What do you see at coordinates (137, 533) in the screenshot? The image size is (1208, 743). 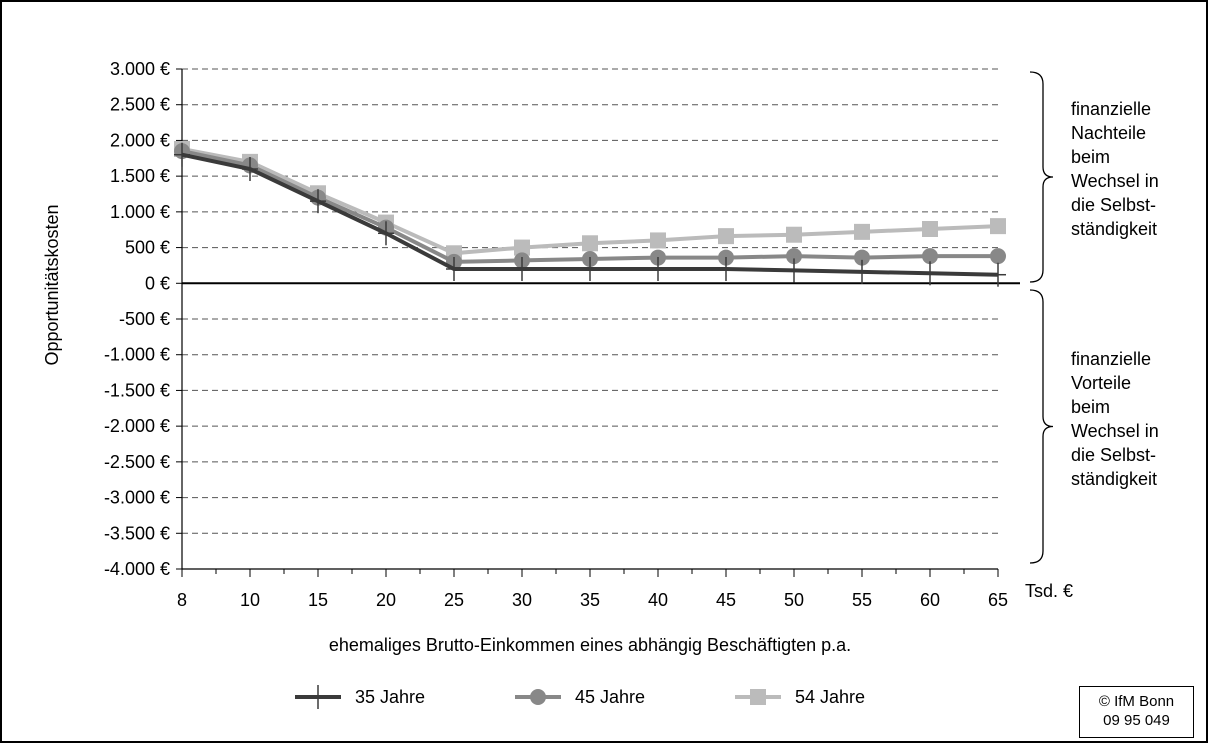 I see `y-tick-label: -3.500 €` at bounding box center [137, 533].